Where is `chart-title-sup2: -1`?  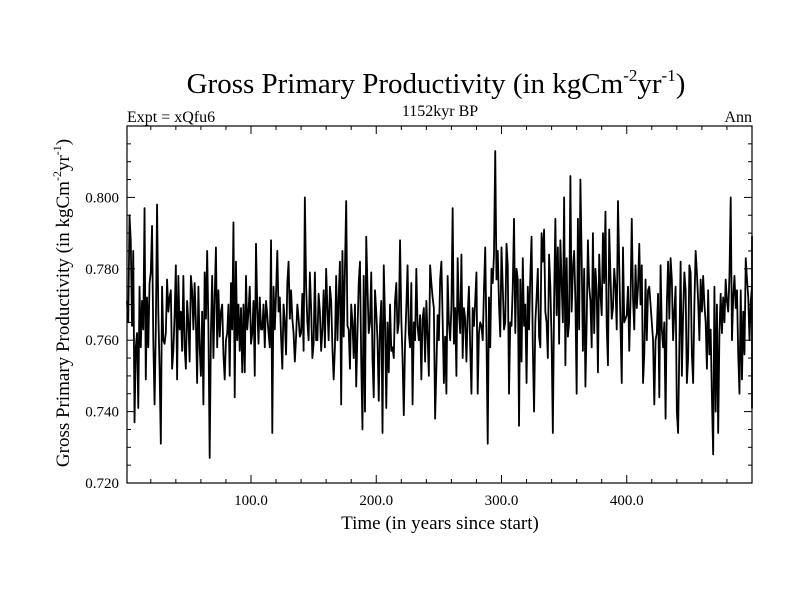
chart-title-sup2: -1 is located at coordinates (669, 75).